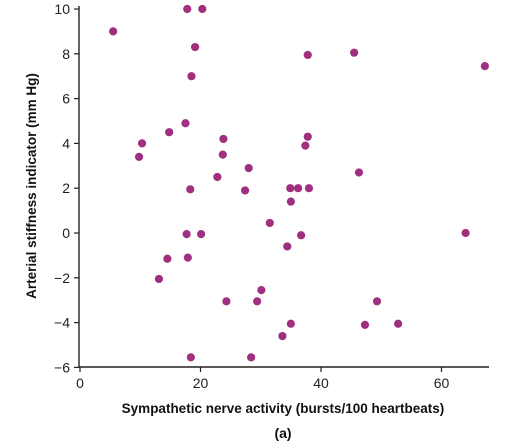 The image size is (517, 448). What do you see at coordinates (66, 99) in the screenshot?
I see `y-tick-label: 6` at bounding box center [66, 99].